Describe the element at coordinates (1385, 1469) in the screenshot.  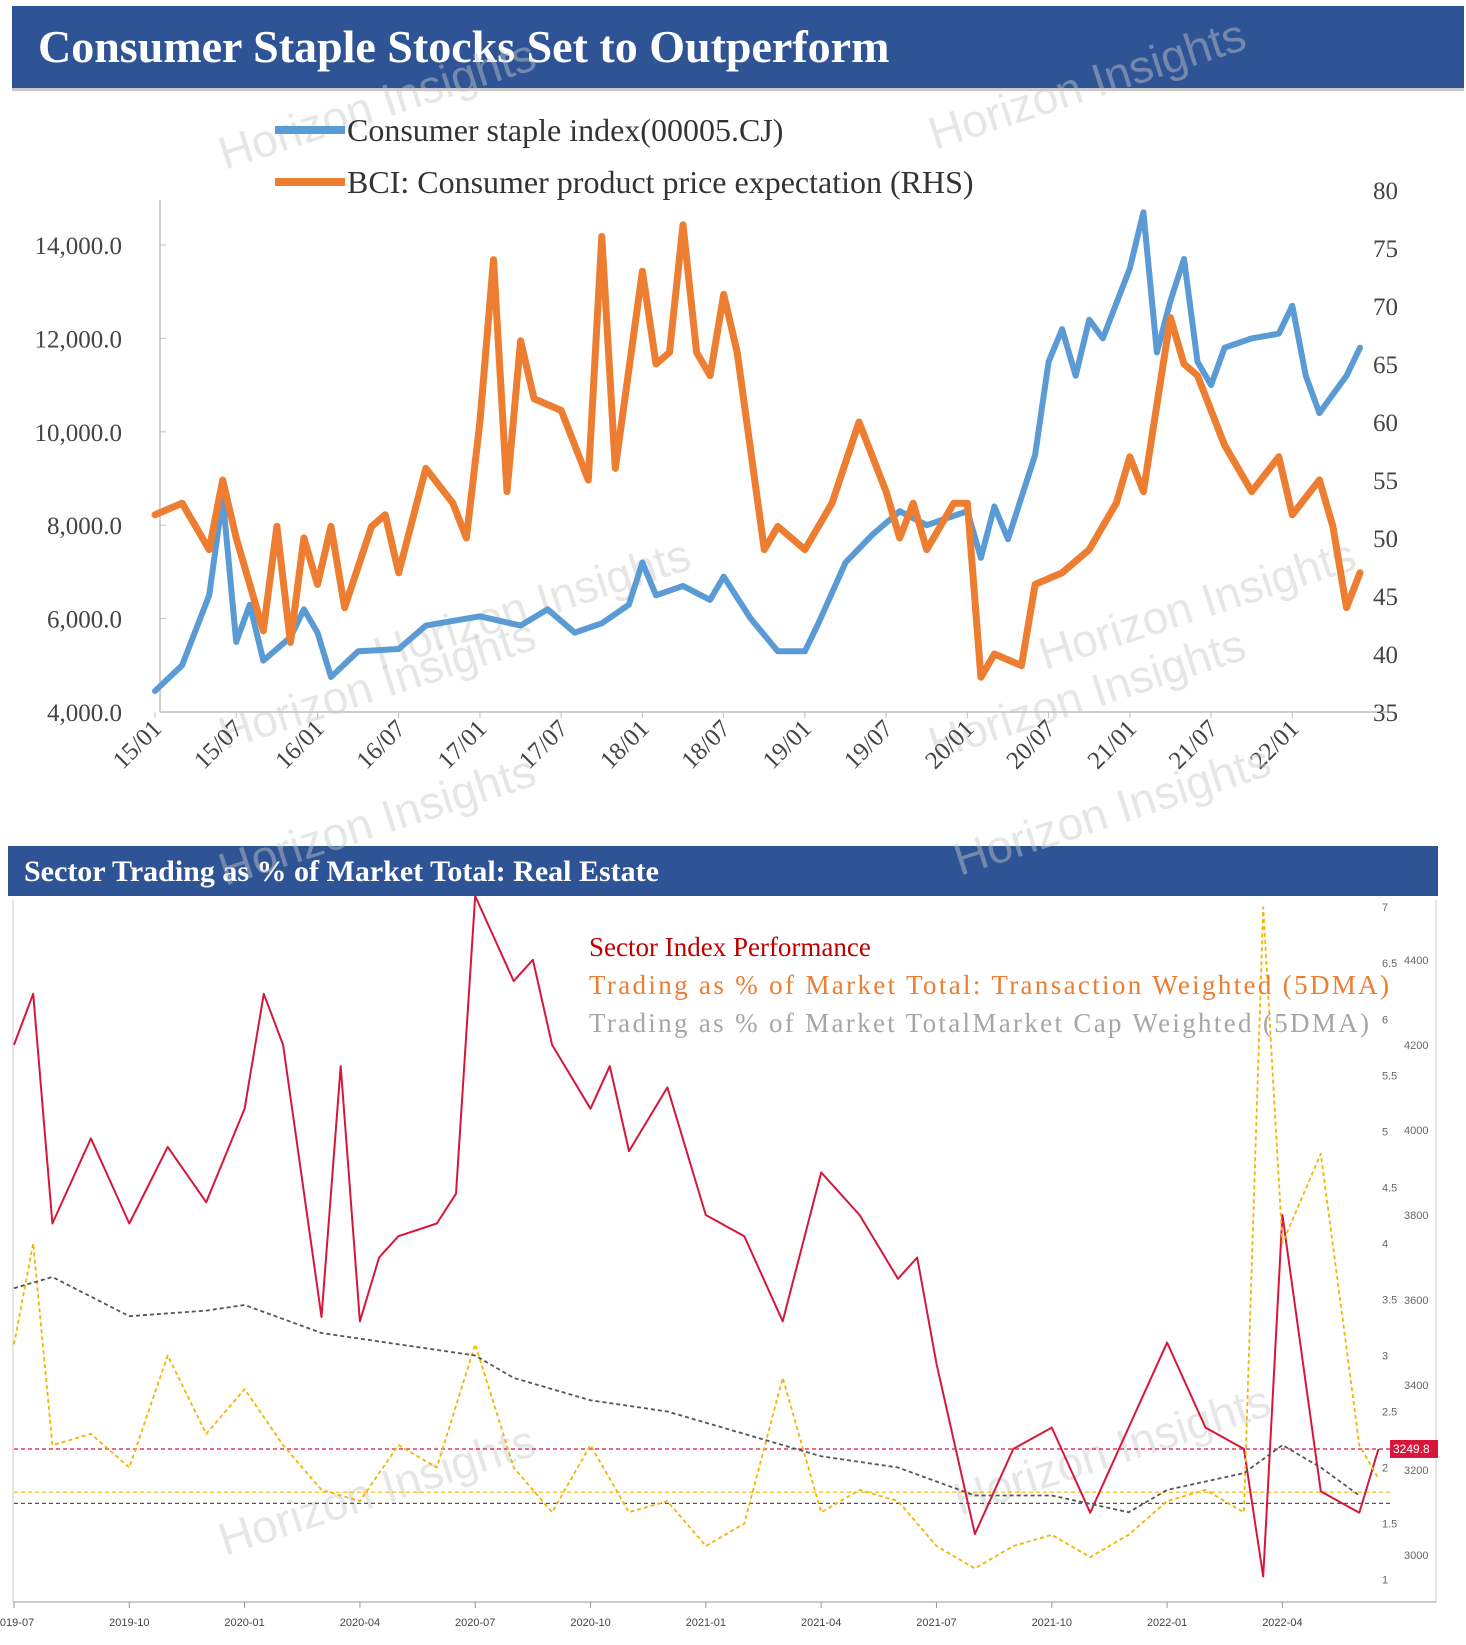
I see `y-inner-tick-label: 2` at that location.